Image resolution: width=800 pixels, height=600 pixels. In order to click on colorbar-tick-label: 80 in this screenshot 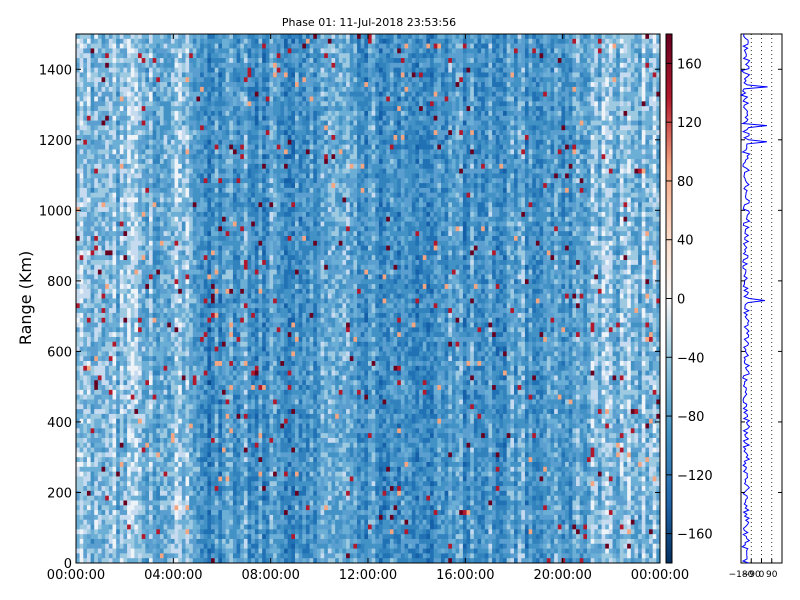, I will do `click(685, 182)`.